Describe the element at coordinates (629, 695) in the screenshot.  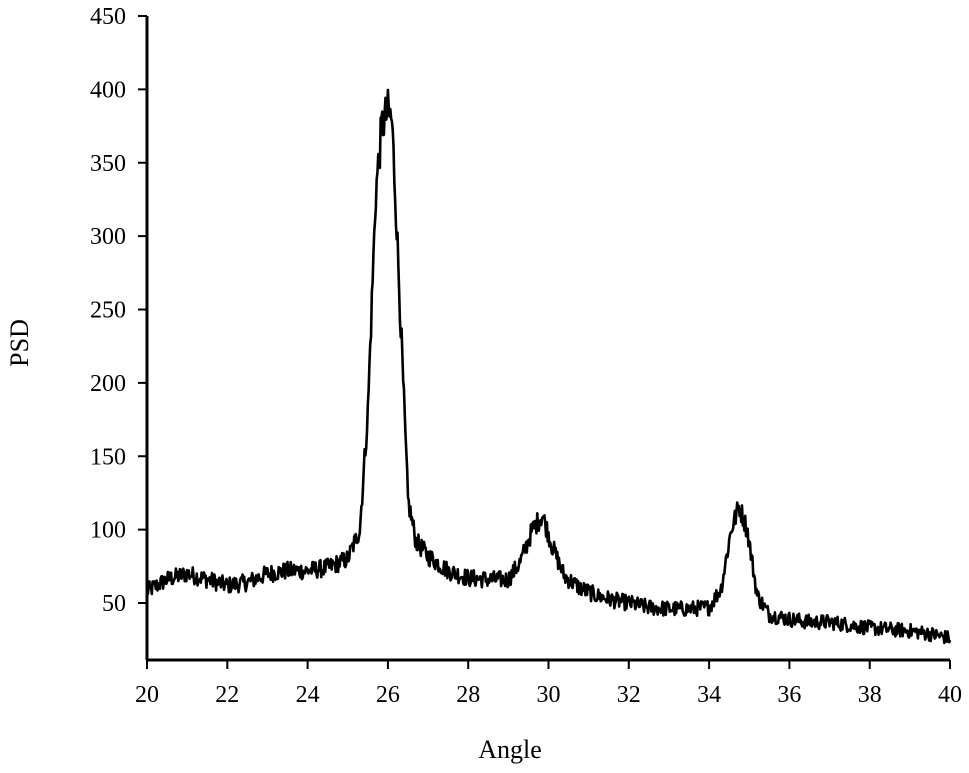
I see `x-tick-label: 32` at that location.